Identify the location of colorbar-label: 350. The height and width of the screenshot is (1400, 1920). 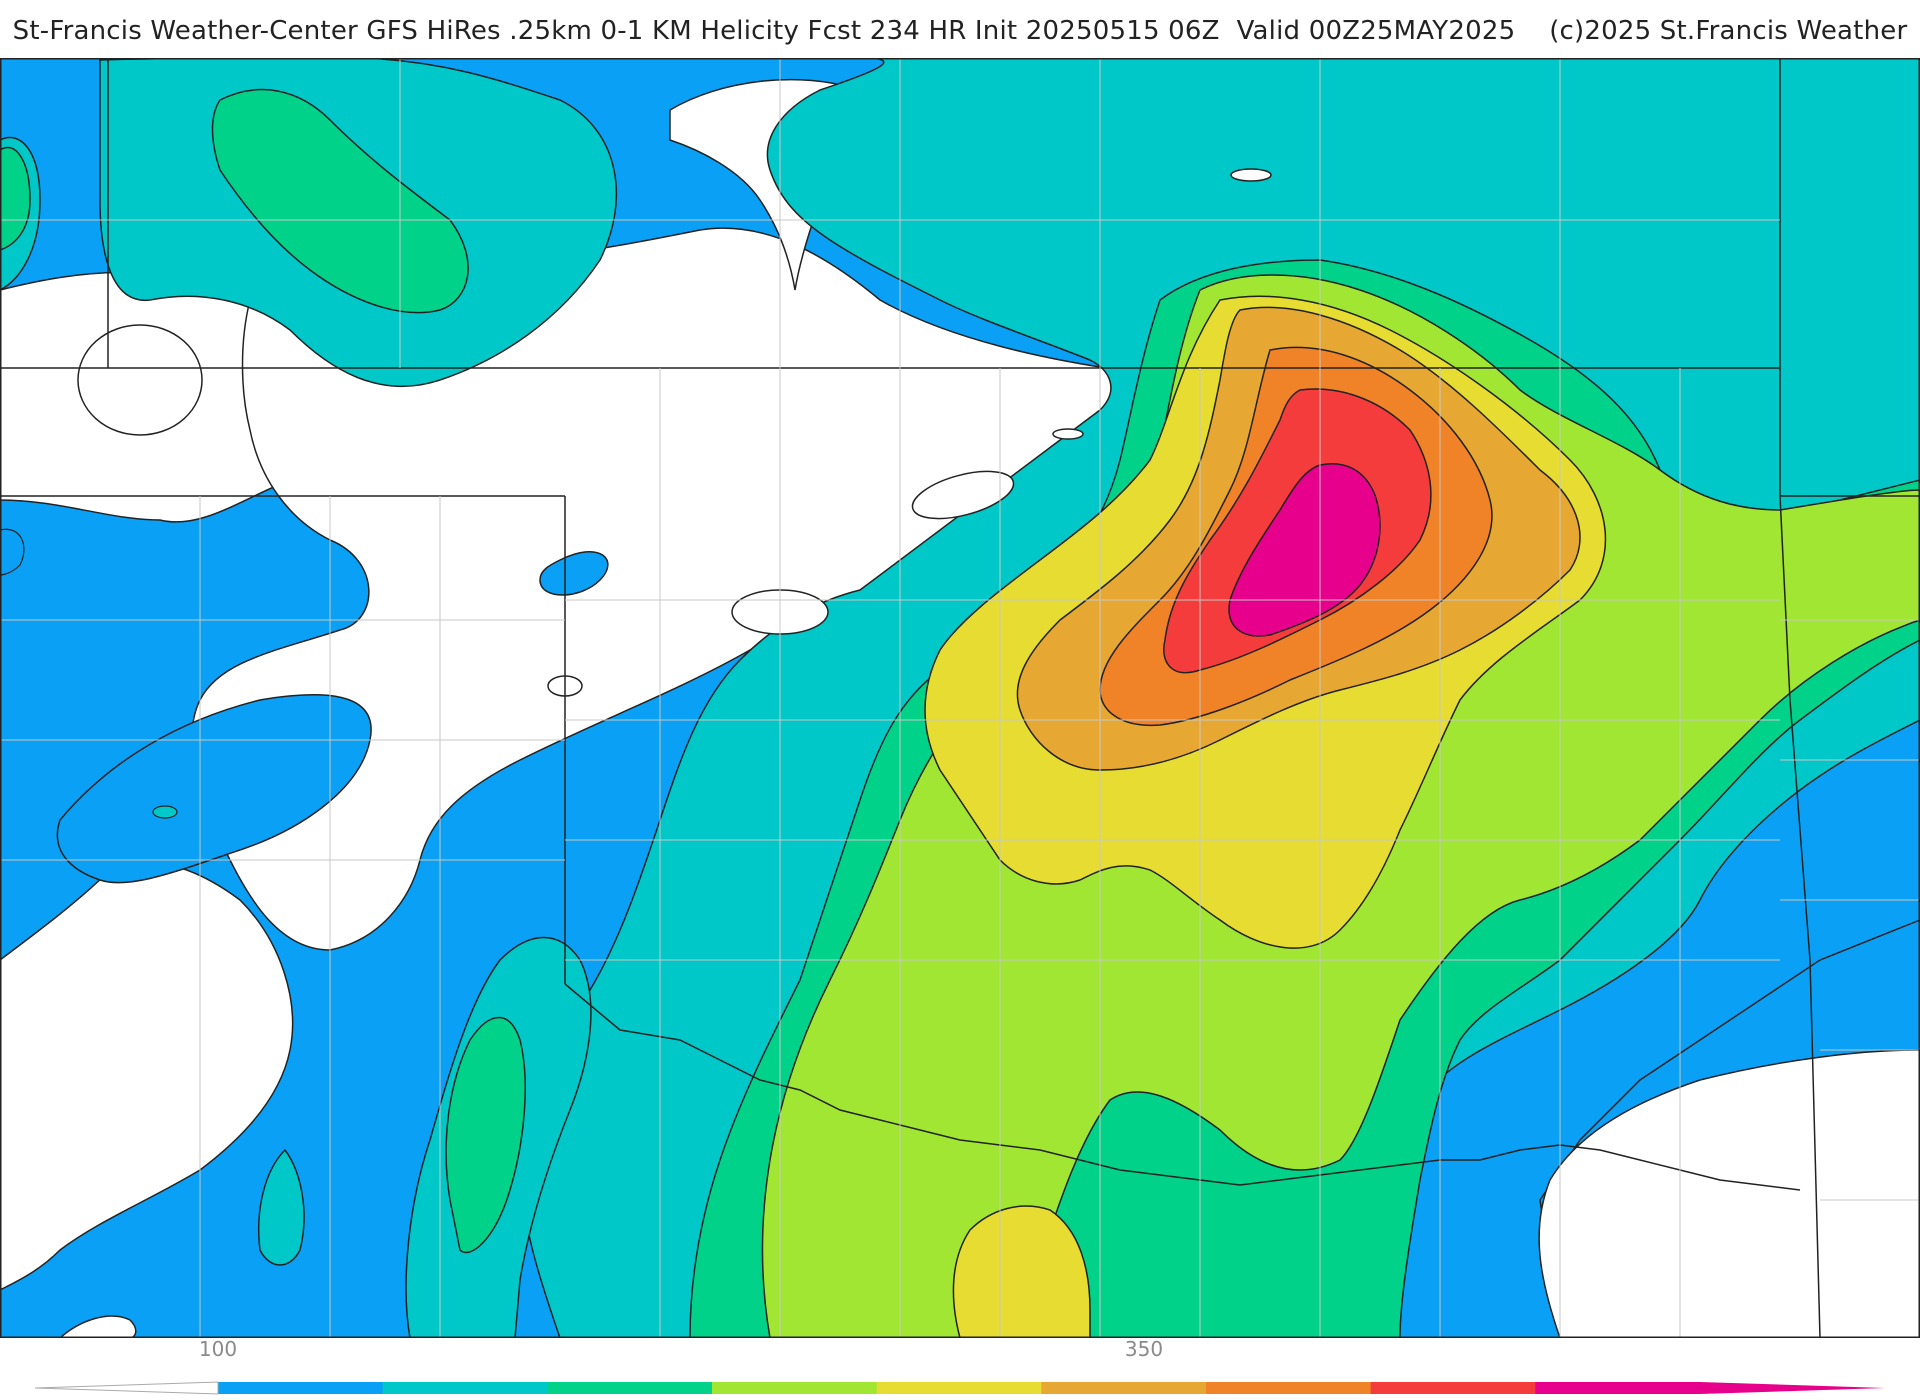
(1144, 1349).